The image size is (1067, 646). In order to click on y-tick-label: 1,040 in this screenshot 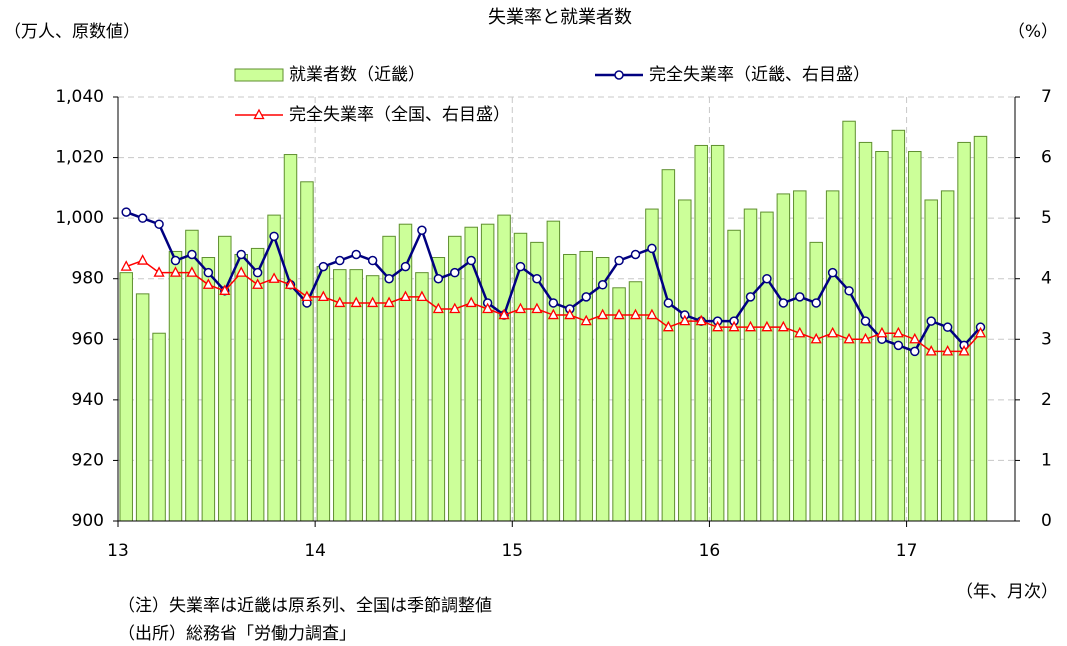, I will do `click(79, 97)`.